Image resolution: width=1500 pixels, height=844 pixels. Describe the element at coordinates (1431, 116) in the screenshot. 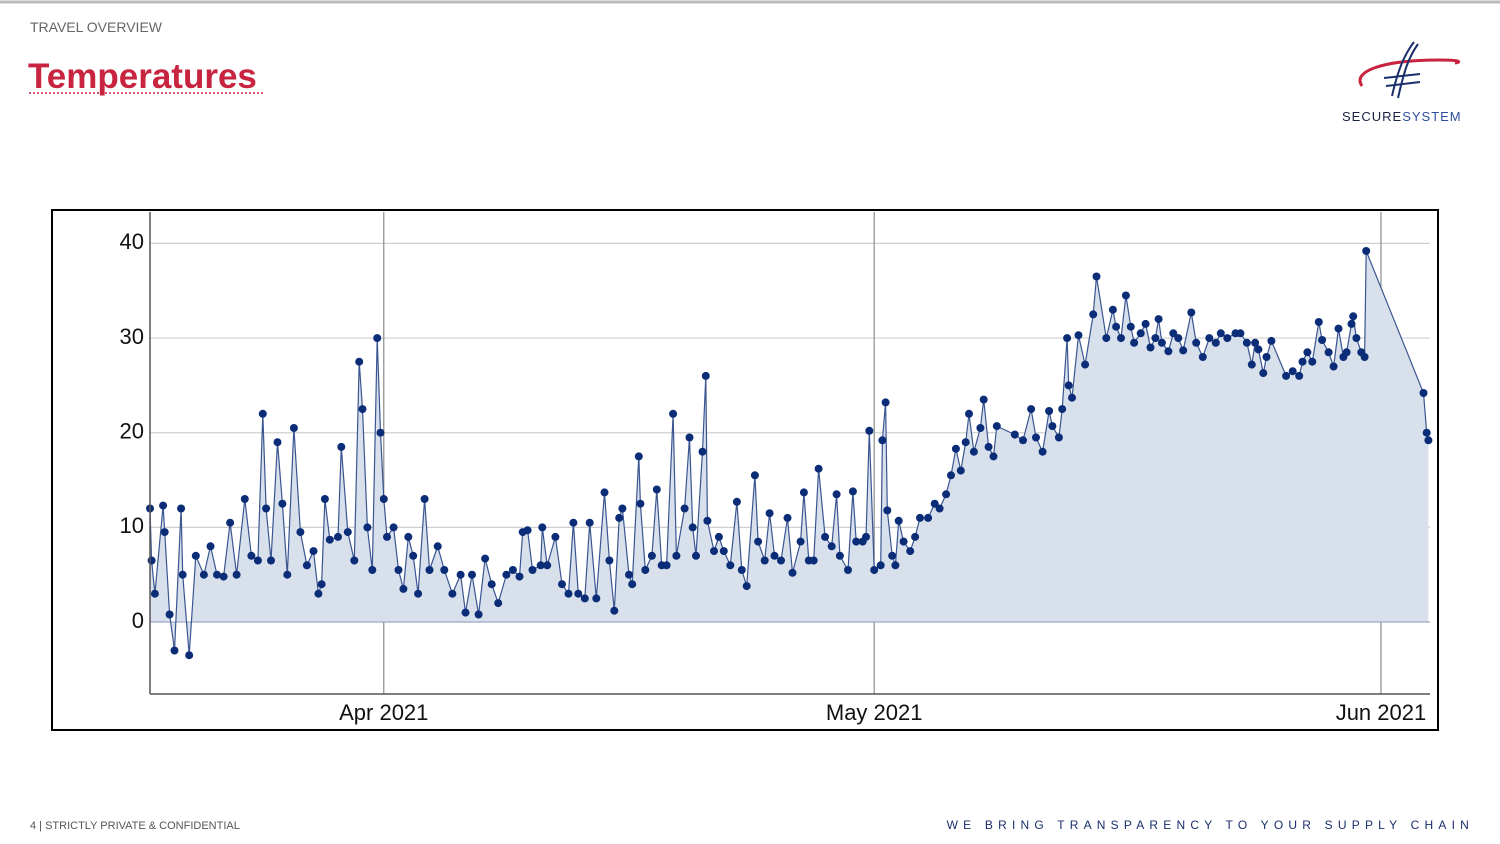

I see `logo-text-part: SYSTEM` at that location.